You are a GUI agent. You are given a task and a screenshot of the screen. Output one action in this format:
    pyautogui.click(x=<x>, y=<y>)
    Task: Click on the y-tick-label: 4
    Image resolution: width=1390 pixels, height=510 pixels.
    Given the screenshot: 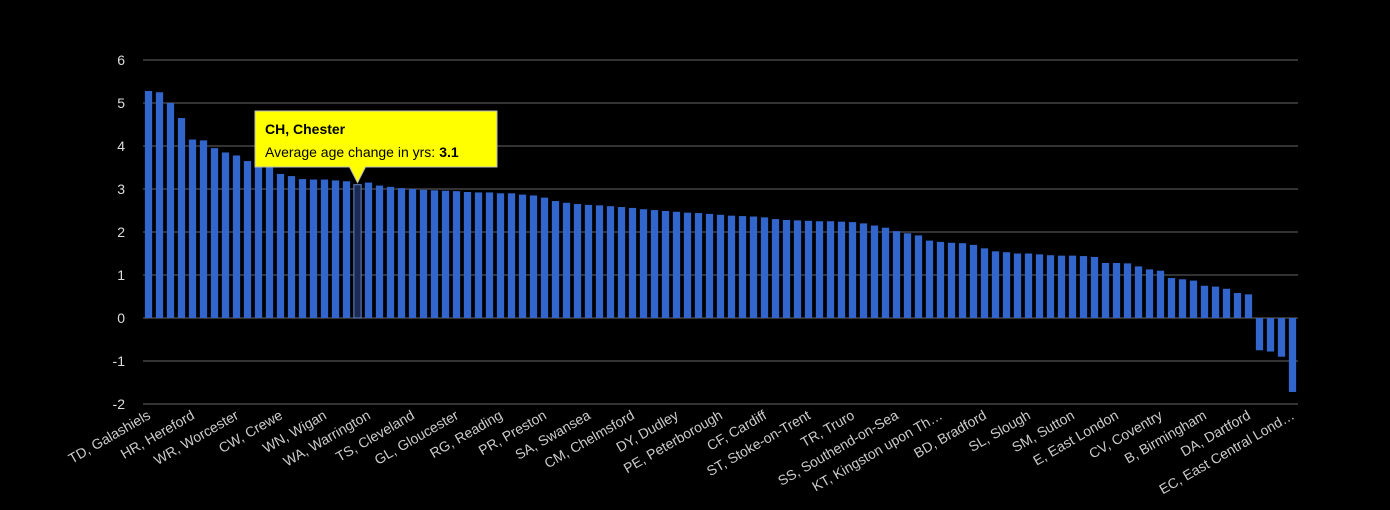 What is the action you would take?
    pyautogui.click(x=121, y=146)
    